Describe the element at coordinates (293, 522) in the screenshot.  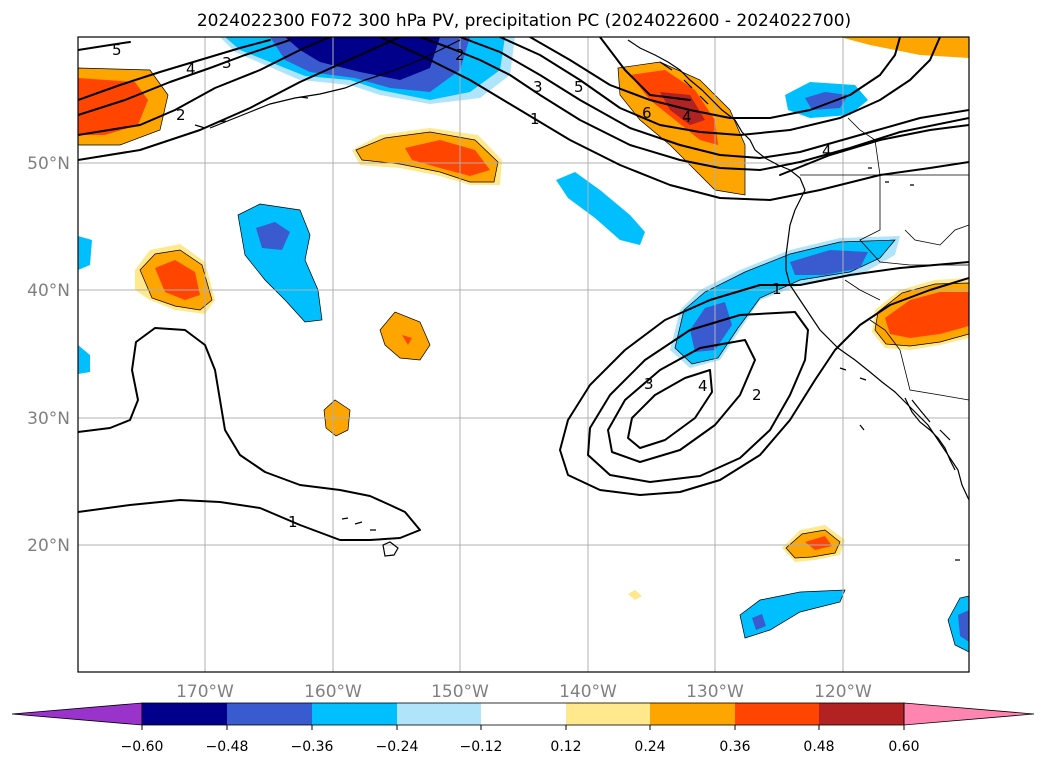
I see `contour-label-sw-1: 1` at that location.